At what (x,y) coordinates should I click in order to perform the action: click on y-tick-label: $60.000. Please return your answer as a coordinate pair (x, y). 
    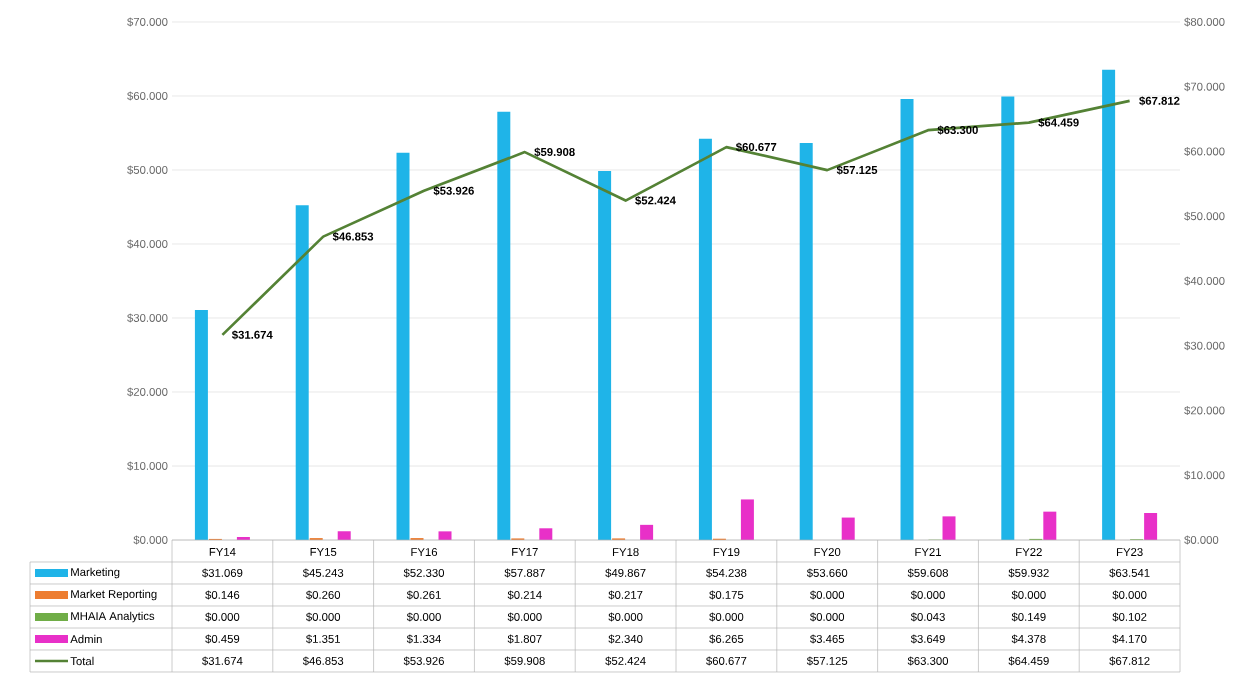
    Looking at the image, I should click on (147, 96).